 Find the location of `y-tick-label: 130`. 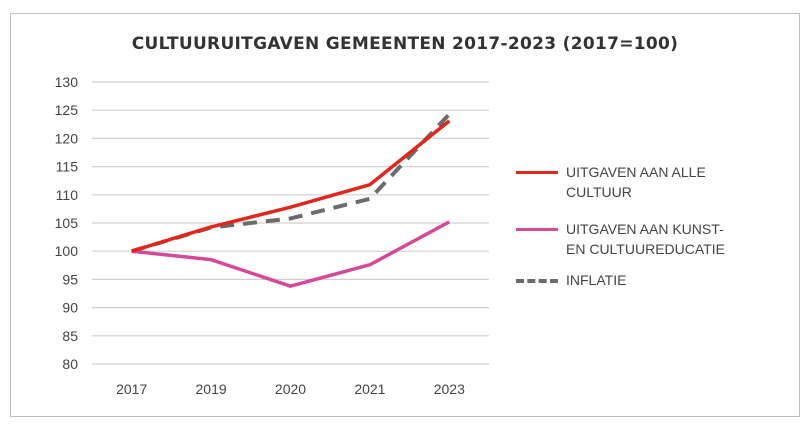

y-tick-label: 130 is located at coordinates (67, 82).